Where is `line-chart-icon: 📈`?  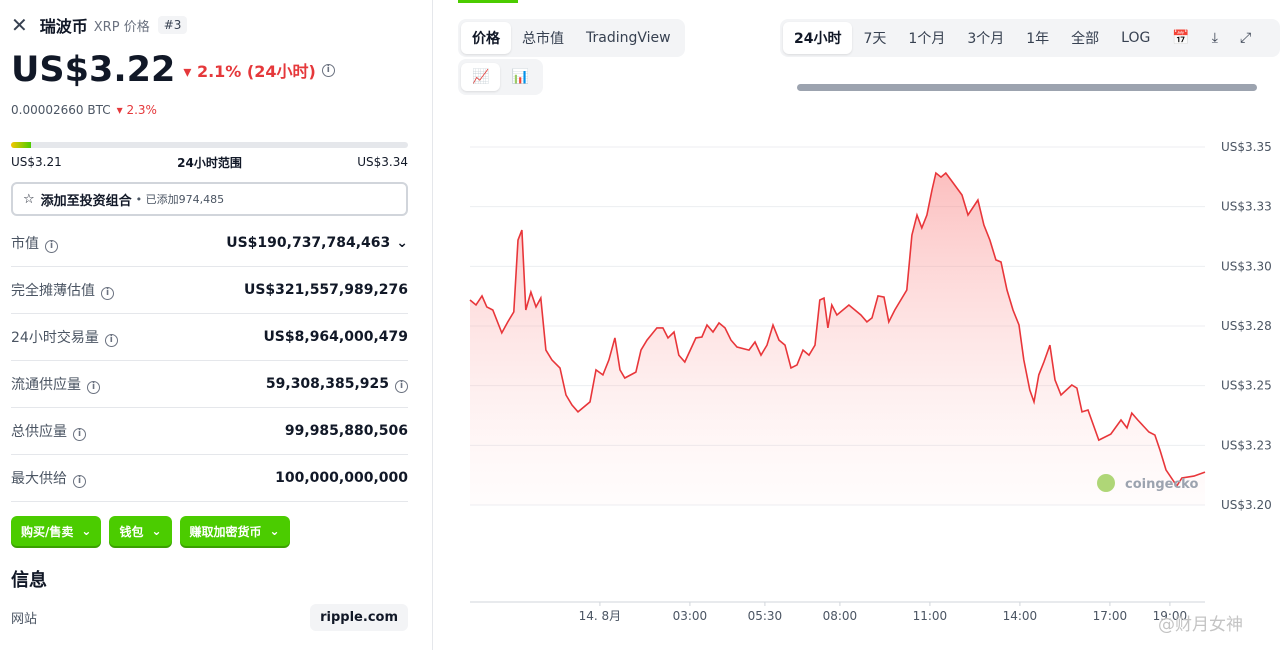 line-chart-icon: 📈 is located at coordinates (481, 77).